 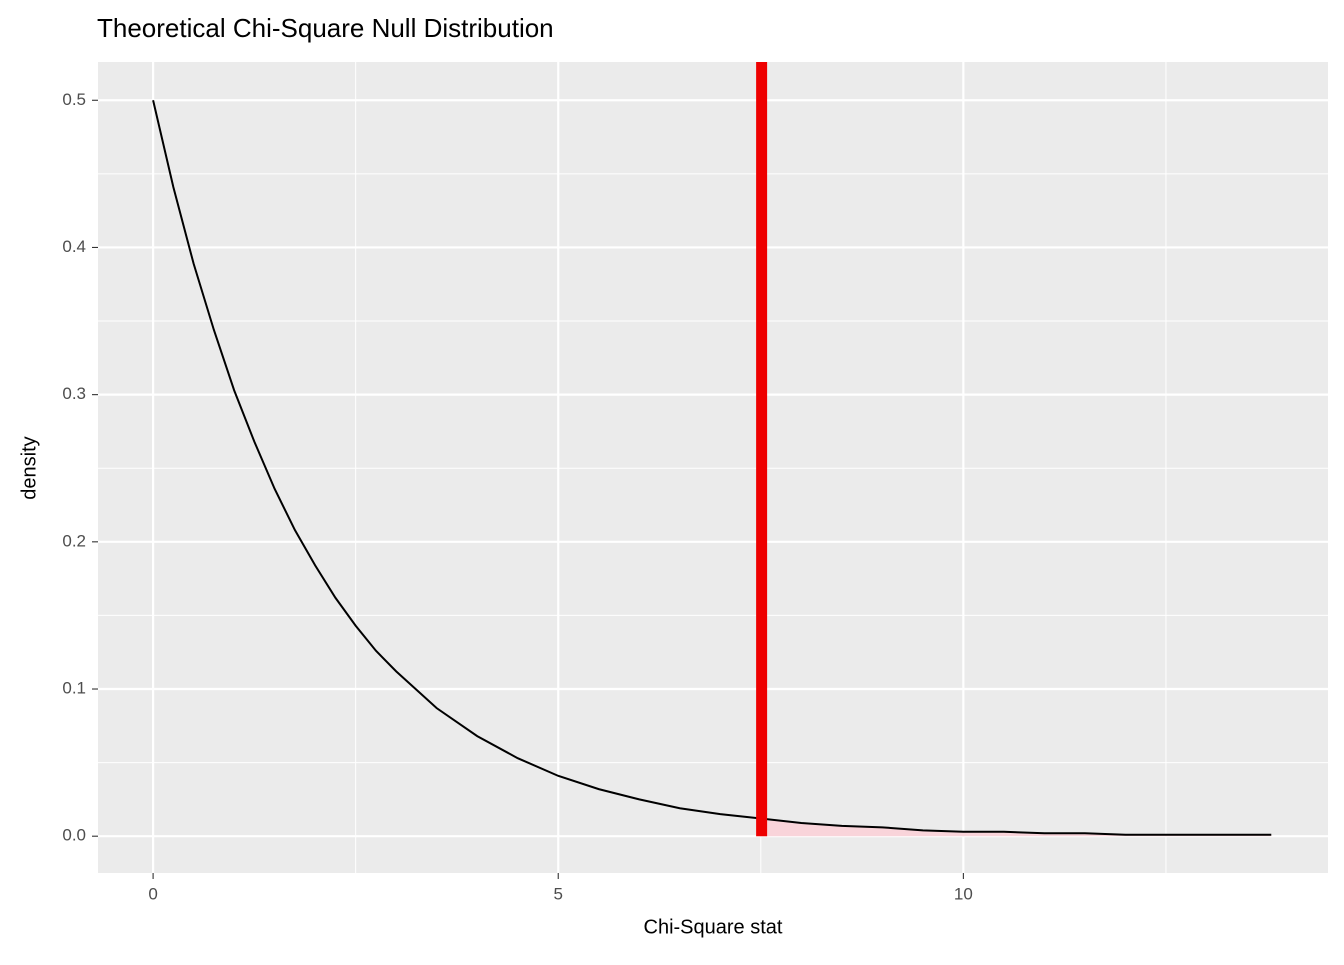 What do you see at coordinates (1016, 828) in the screenshot?
I see `shaded-area` at bounding box center [1016, 828].